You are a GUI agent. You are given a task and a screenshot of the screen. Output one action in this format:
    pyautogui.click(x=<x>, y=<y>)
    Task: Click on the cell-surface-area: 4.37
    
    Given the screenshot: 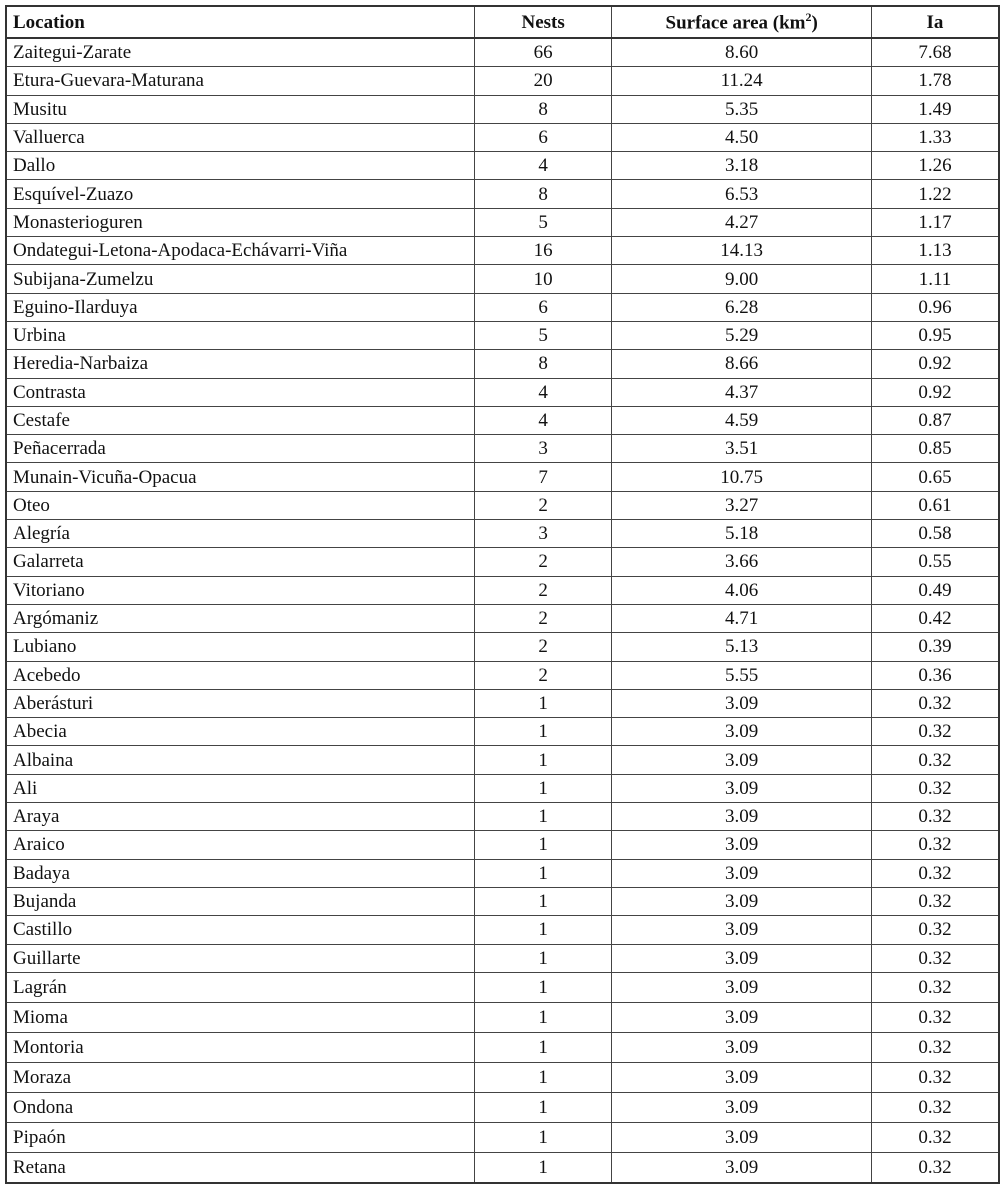 What is the action you would take?
    pyautogui.click(x=741, y=392)
    